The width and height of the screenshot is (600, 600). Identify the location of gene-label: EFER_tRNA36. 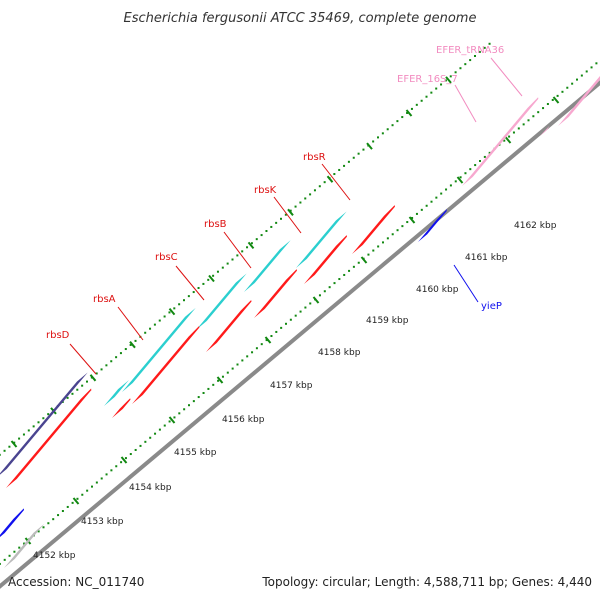
(470, 50).